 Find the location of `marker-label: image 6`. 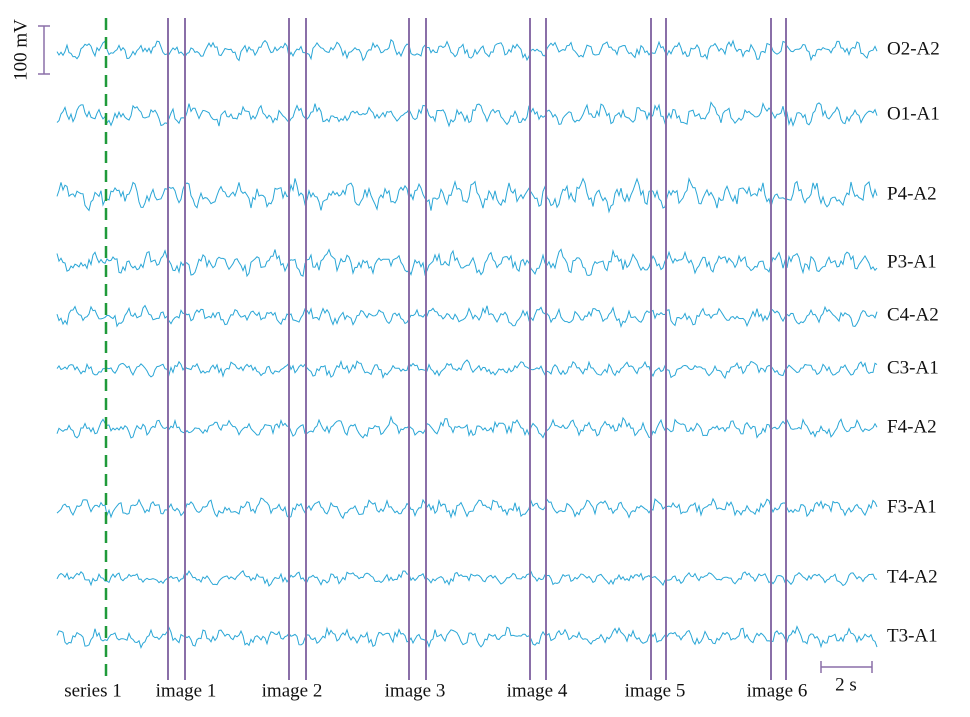

marker-label: image 6 is located at coordinates (777, 690).